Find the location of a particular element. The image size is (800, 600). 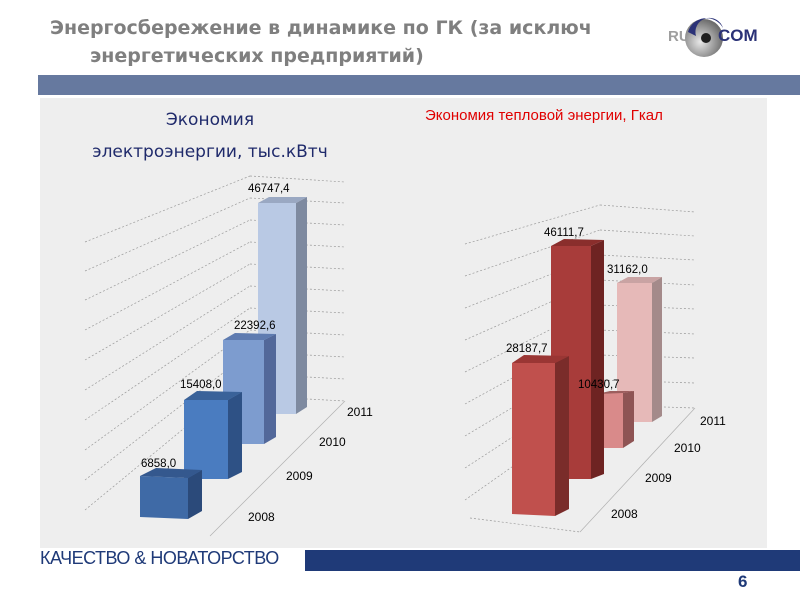

electric-label-2011: 46747,4 is located at coordinates (269, 189).